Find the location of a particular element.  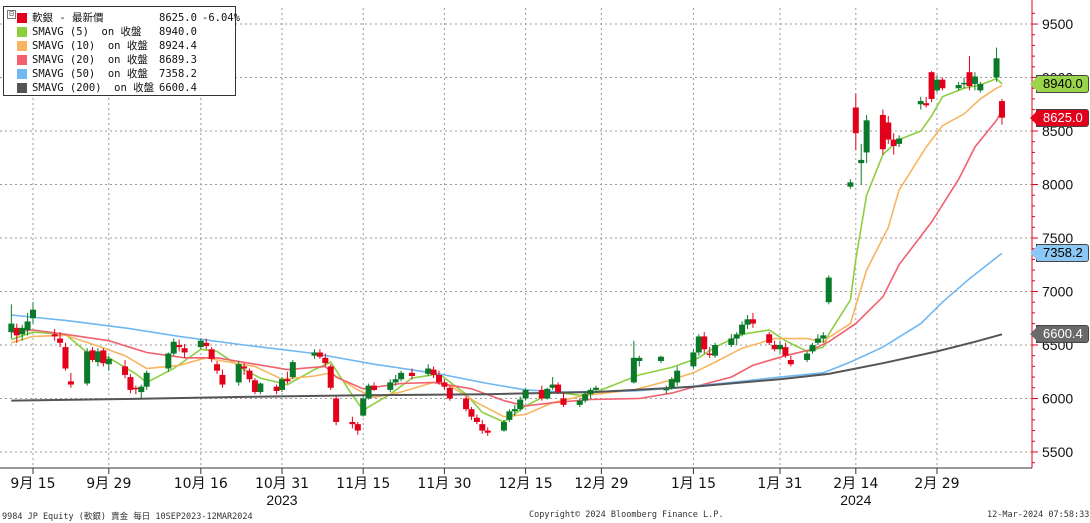

x-tick-label: 9月 29 is located at coordinates (108, 484).